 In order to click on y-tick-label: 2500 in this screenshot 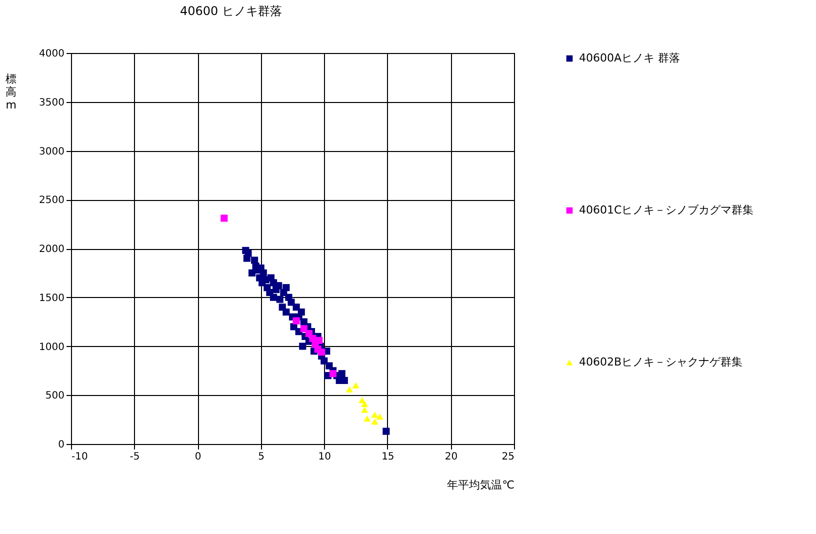, I will do `click(51, 200)`.